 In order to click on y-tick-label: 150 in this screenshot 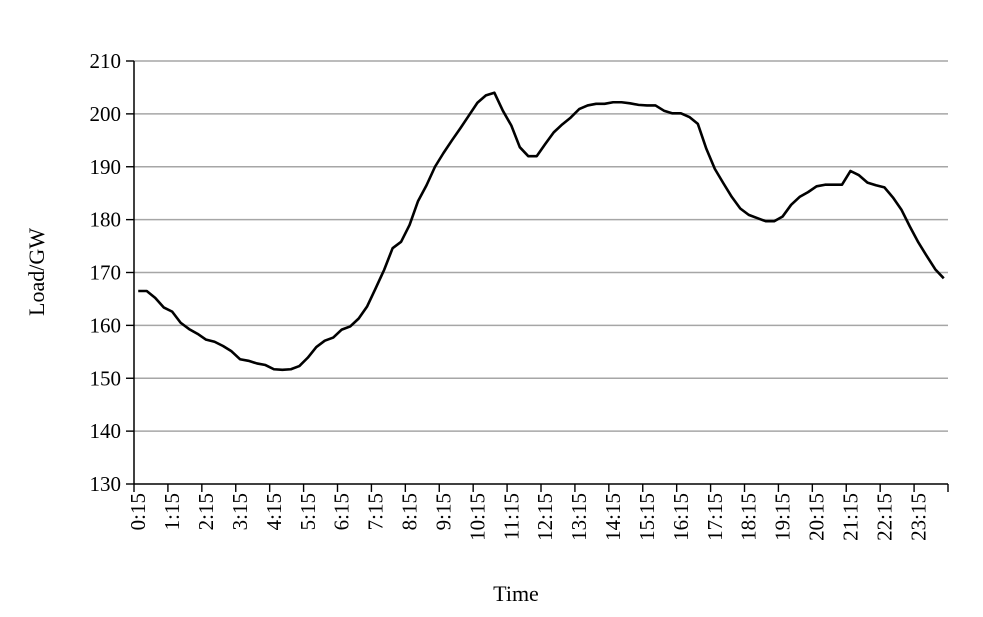, I will do `click(106, 378)`.